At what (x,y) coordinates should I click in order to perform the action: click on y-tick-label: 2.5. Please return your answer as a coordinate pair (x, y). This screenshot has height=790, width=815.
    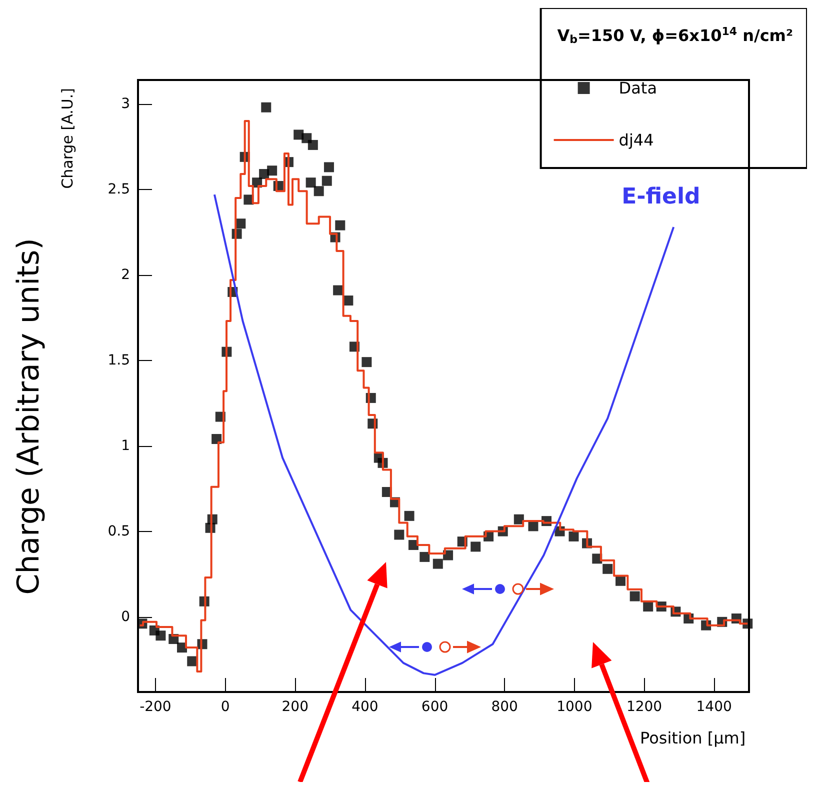
    Looking at the image, I should click on (119, 189).